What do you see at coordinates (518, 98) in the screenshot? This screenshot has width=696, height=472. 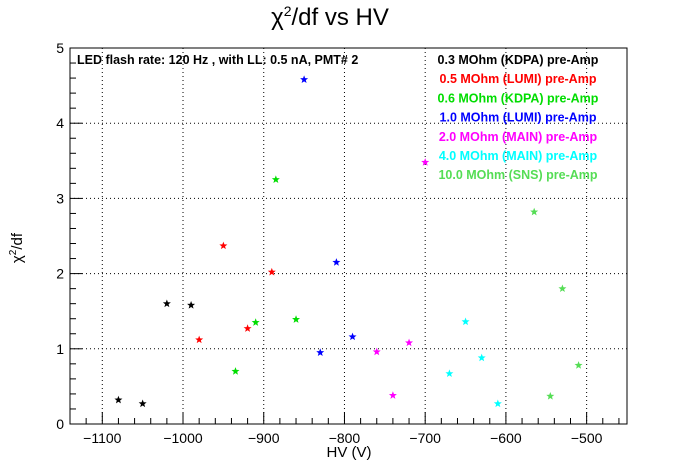 I see `legend-entry: 0.6 MOhm (KDPA) pre-Amp` at bounding box center [518, 98].